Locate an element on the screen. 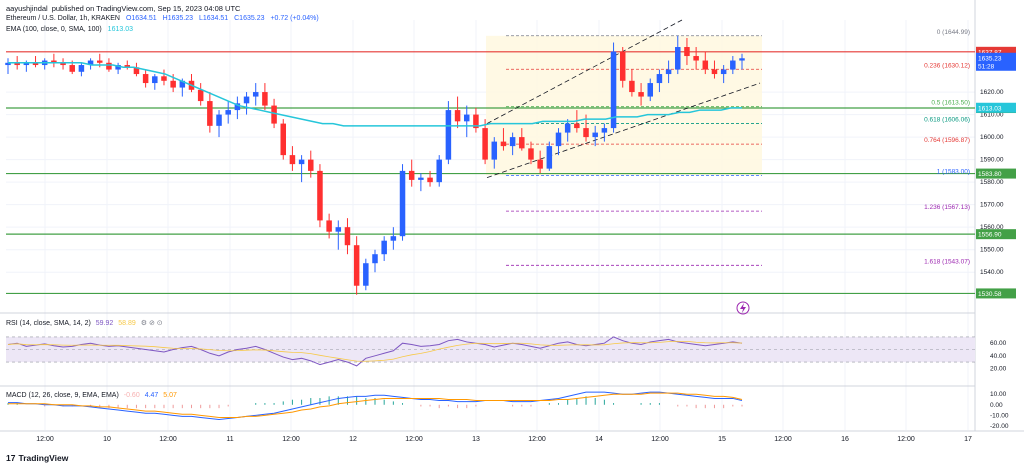 The image size is (1024, 468). author-name: aayushjindal is located at coordinates (27, 8).